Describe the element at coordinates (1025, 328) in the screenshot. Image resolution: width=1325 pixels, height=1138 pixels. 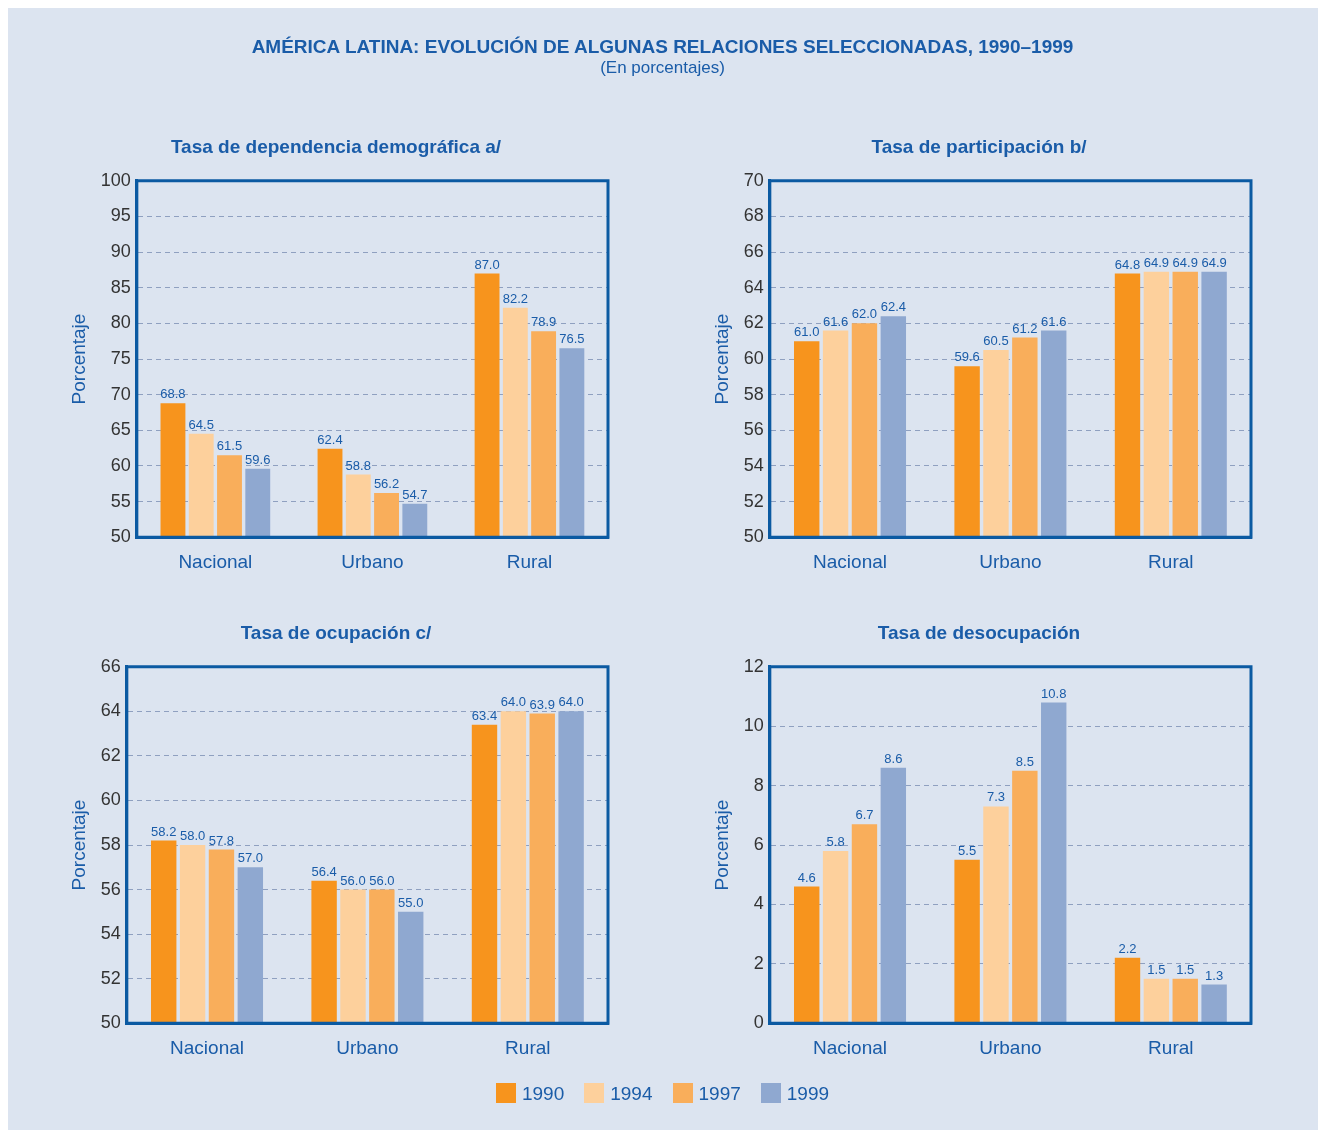
I see `data-label: 61.2` at that location.